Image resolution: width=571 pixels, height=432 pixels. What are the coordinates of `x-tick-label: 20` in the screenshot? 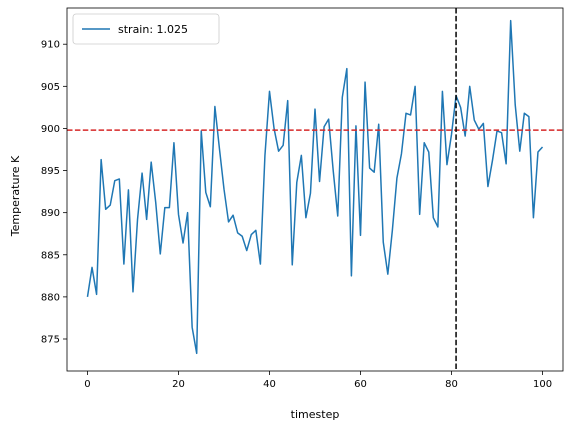 It's located at (178, 384).